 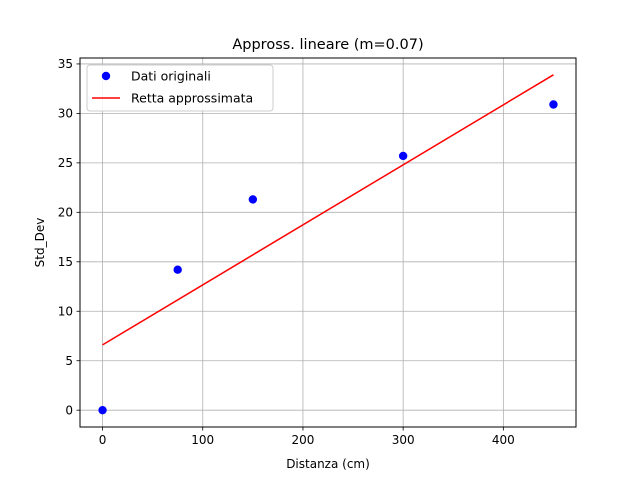 I want to click on legend: Dati originali Retta approssimata, so click(x=180, y=88).